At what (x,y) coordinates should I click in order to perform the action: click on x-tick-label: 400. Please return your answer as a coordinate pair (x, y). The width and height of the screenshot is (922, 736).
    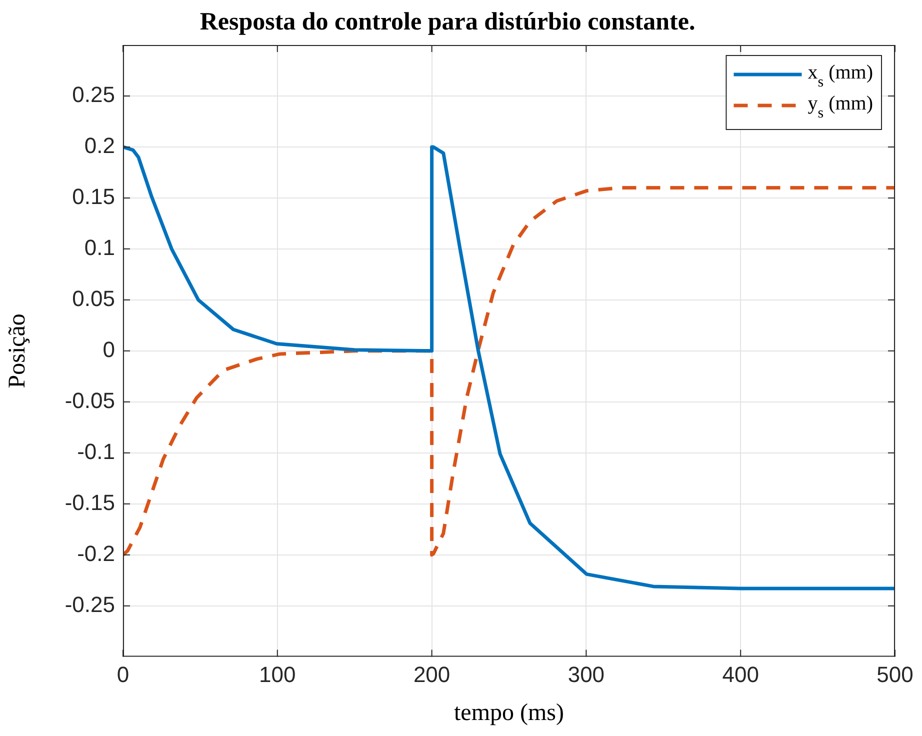
    Looking at the image, I should click on (740, 675).